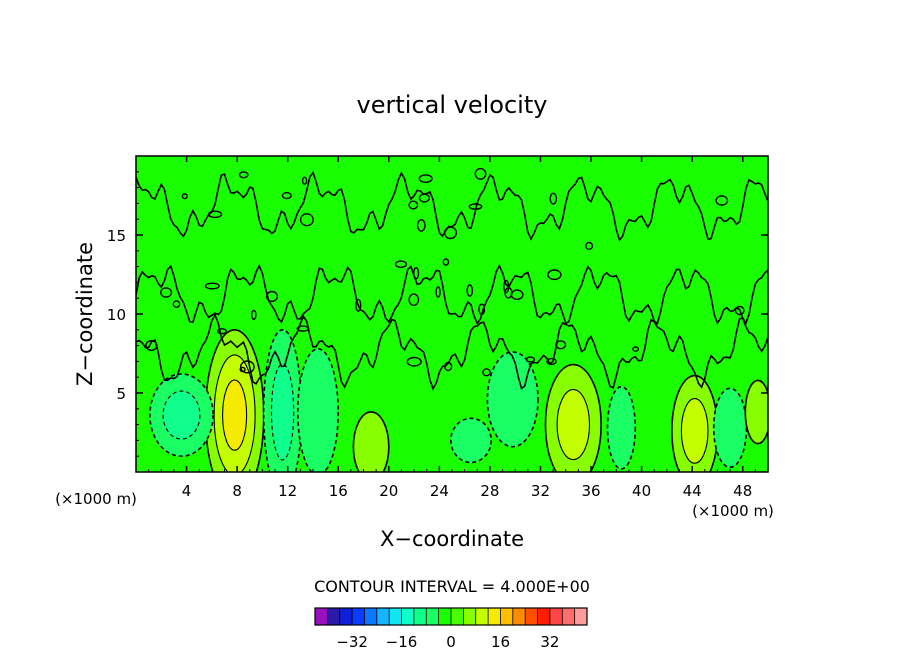 Image resolution: width=904 pixels, height=654 pixels. What do you see at coordinates (187, 491) in the screenshot?
I see `x-tick-label: 4` at bounding box center [187, 491].